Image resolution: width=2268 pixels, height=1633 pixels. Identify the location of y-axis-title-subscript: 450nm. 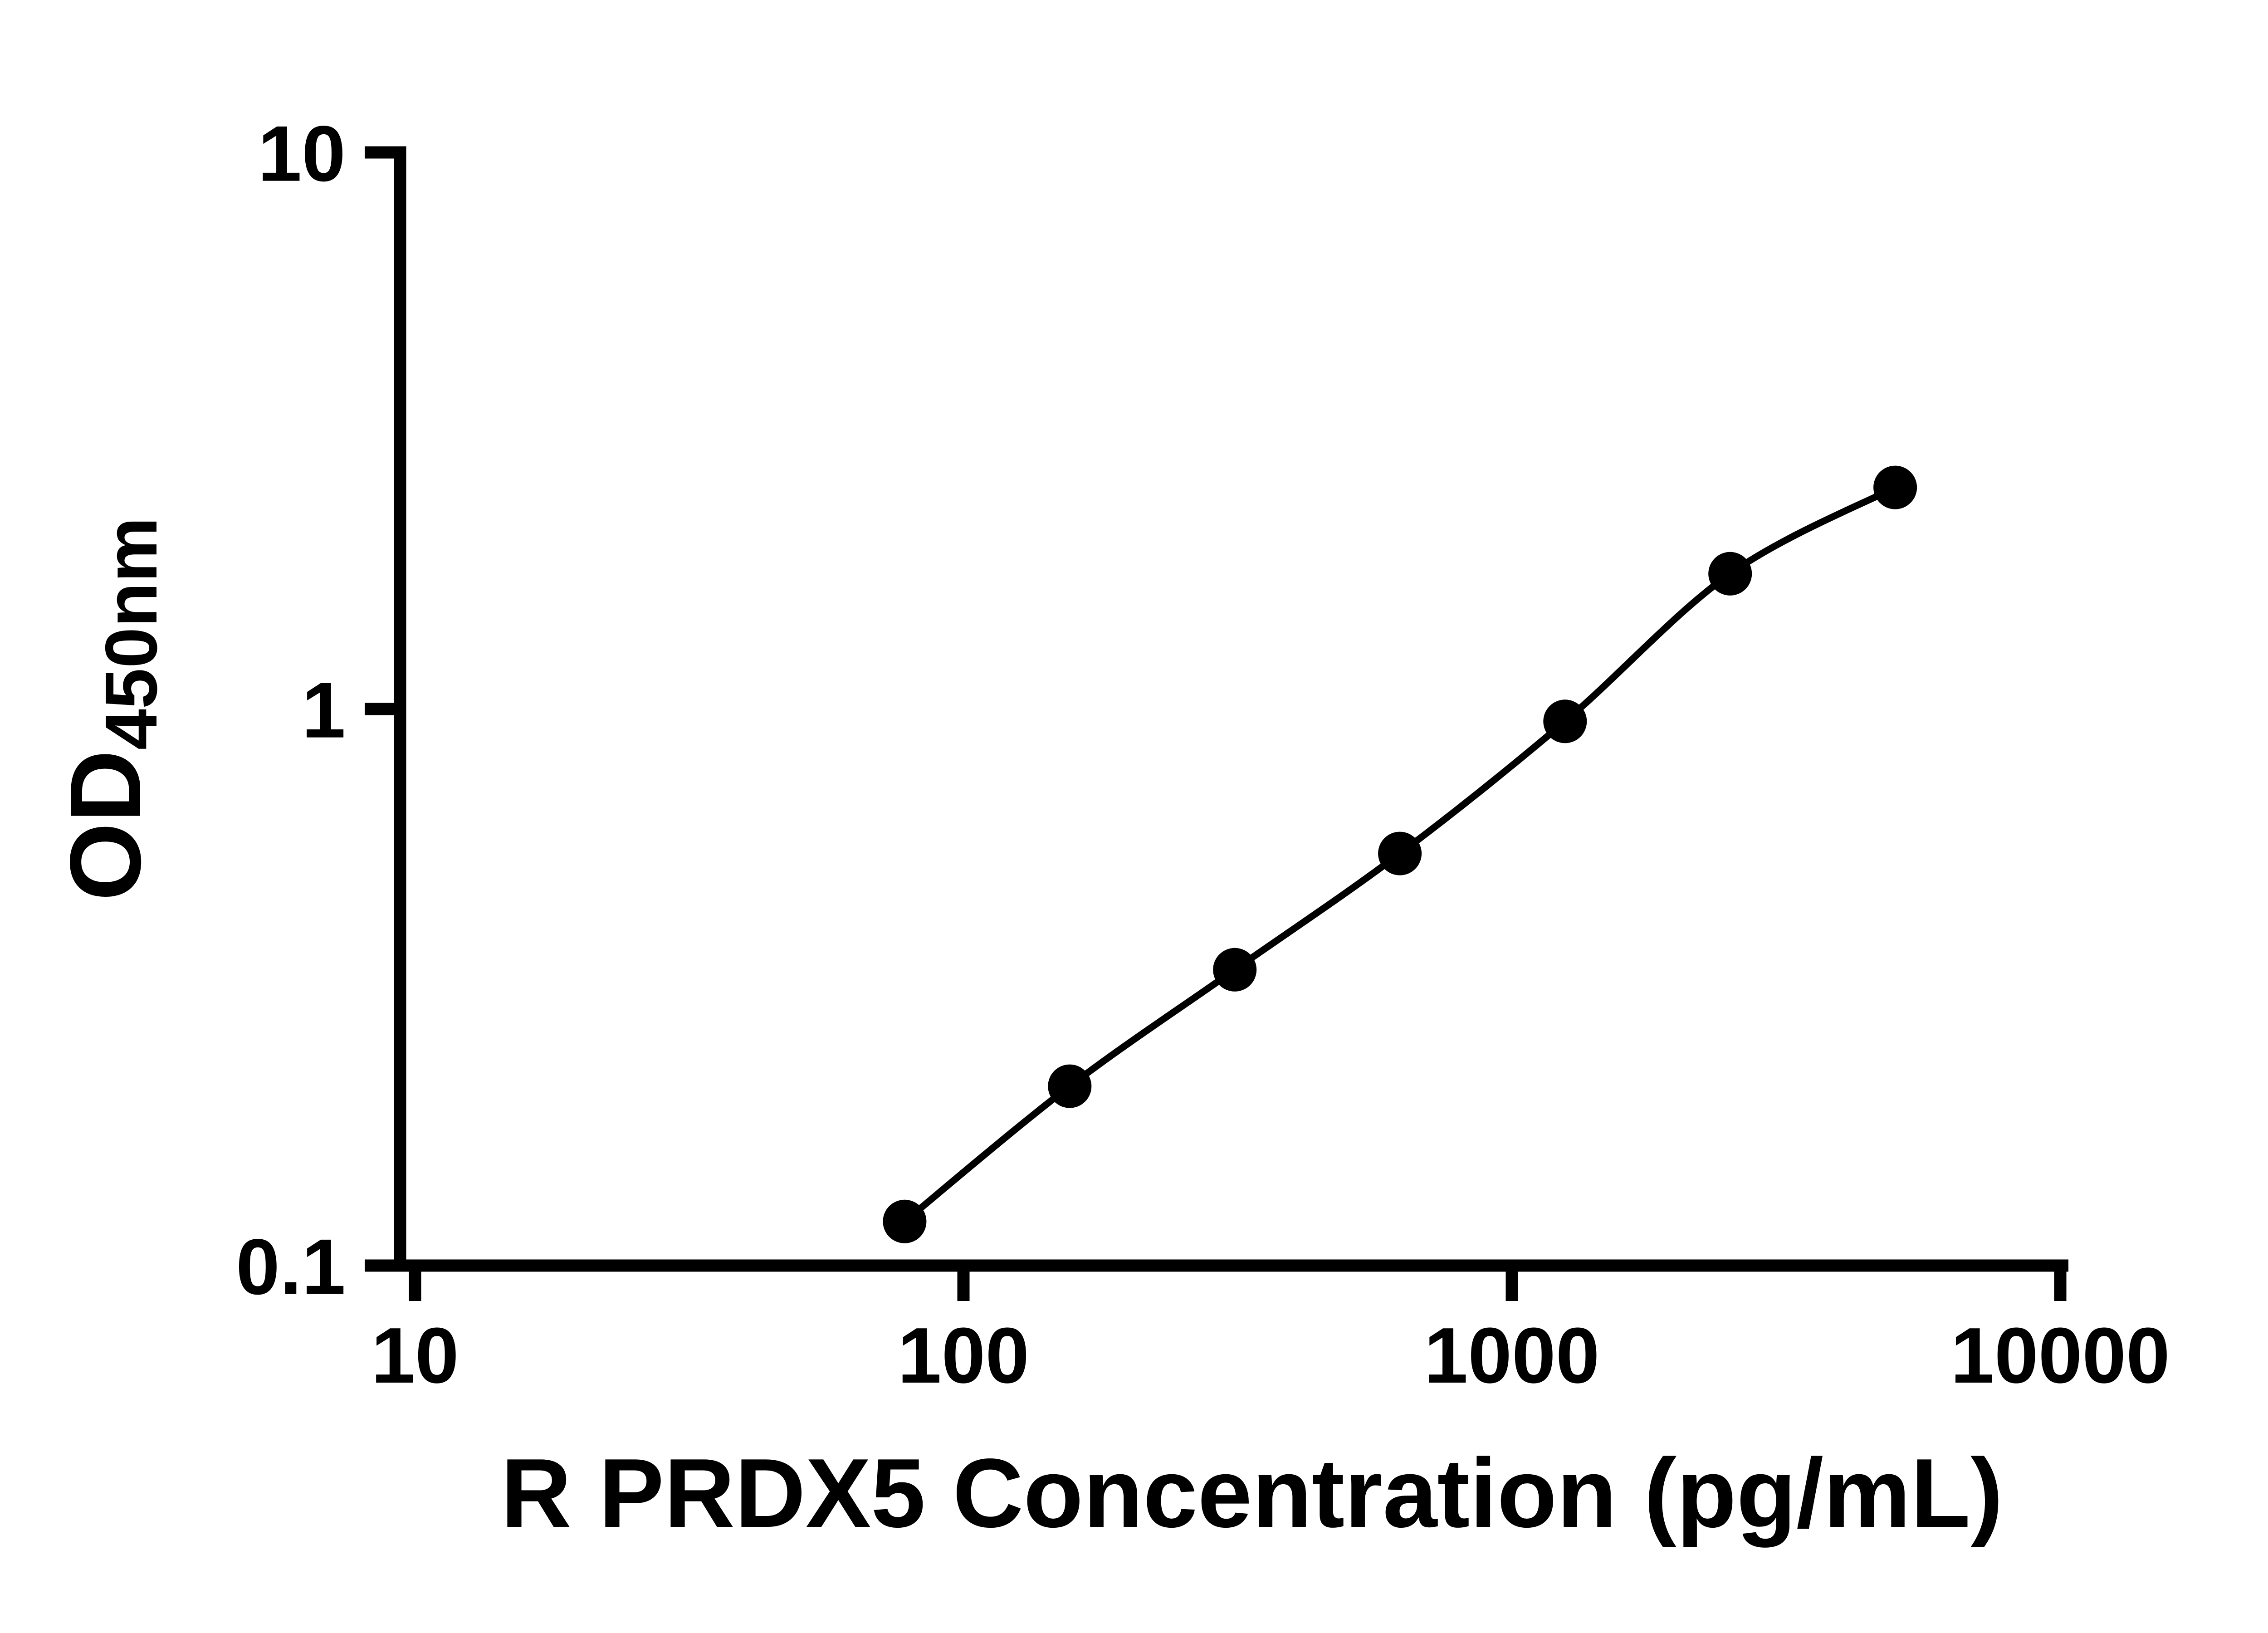
(131, 633).